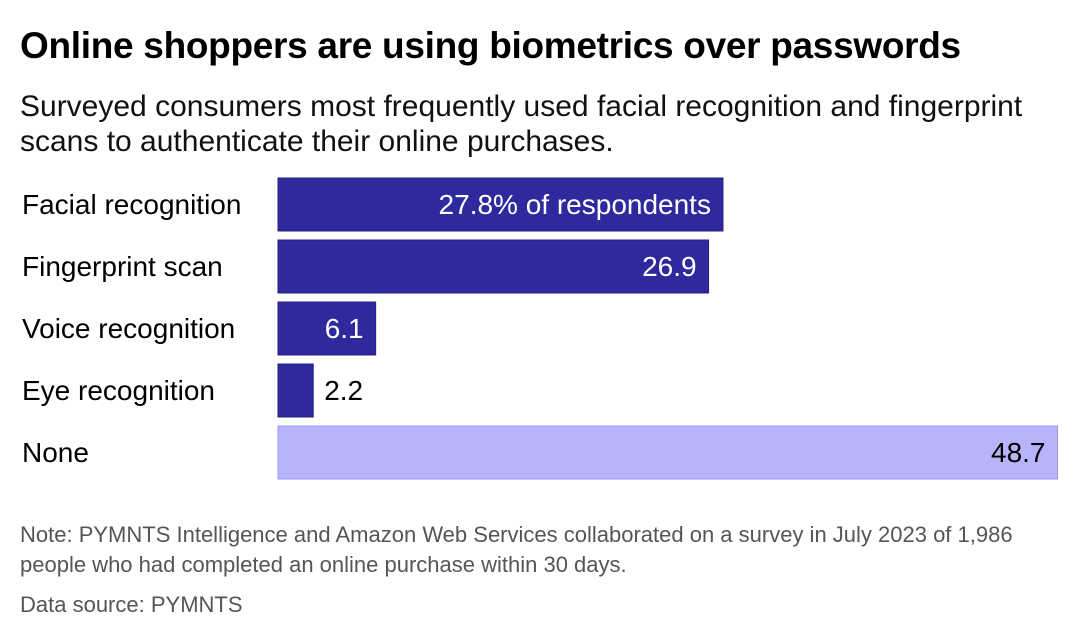 The height and width of the screenshot is (640, 1080). Describe the element at coordinates (344, 328) in the screenshot. I see `value-label: 6.1` at that location.